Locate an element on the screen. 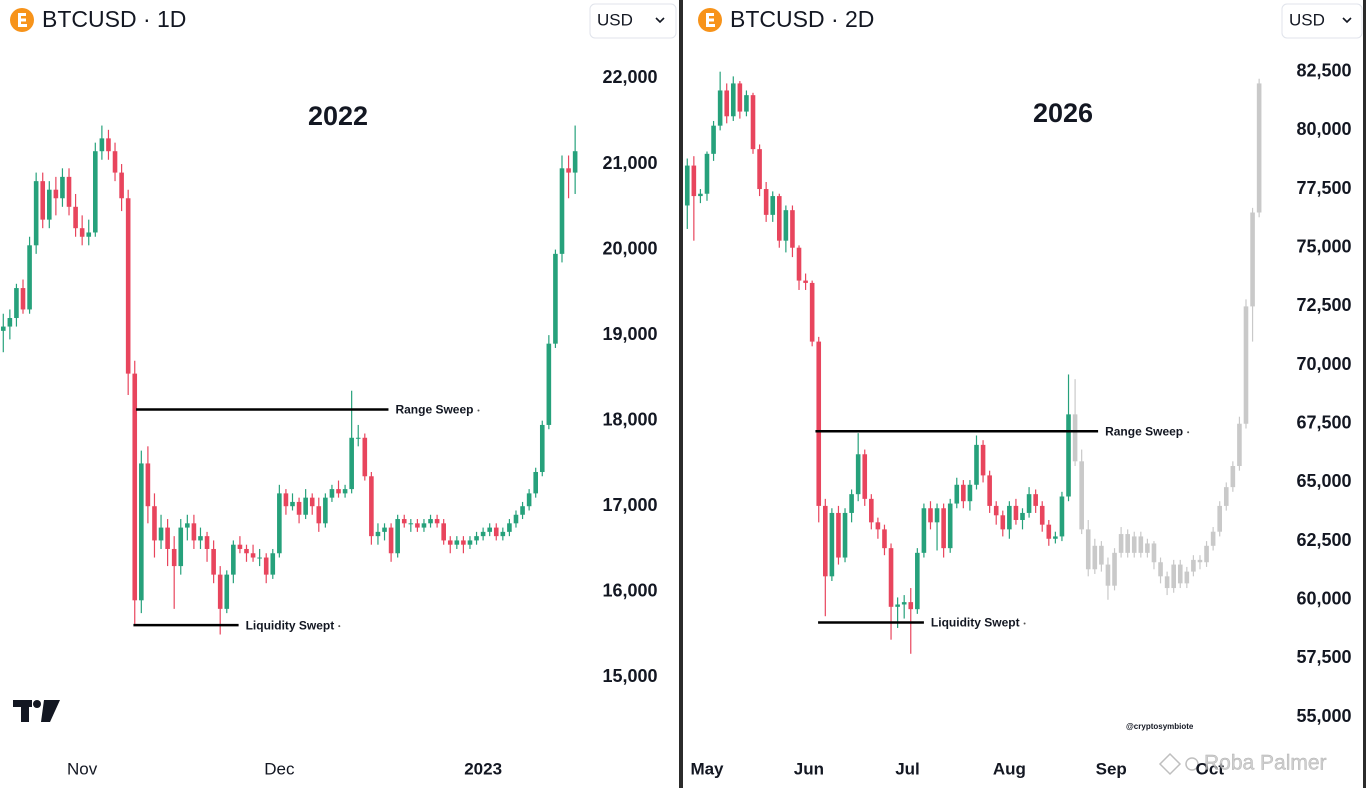  x-tick-label: 2023 is located at coordinates (483, 768).